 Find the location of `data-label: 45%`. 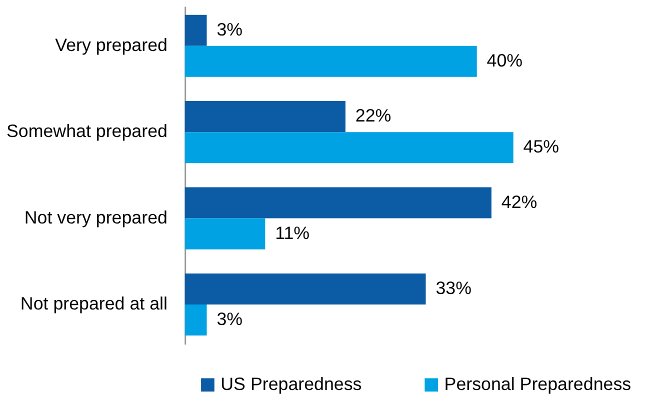

data-label: 45% is located at coordinates (541, 146).